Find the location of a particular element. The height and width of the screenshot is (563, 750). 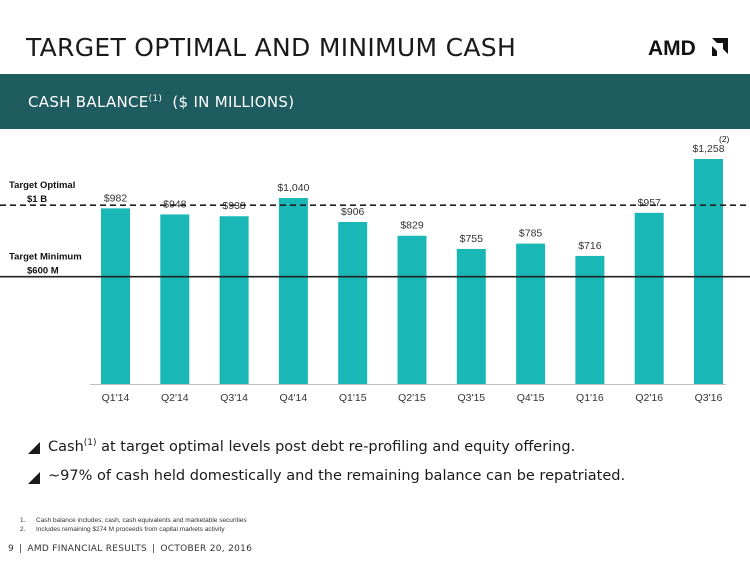

data-label: $982 is located at coordinates (116, 198).